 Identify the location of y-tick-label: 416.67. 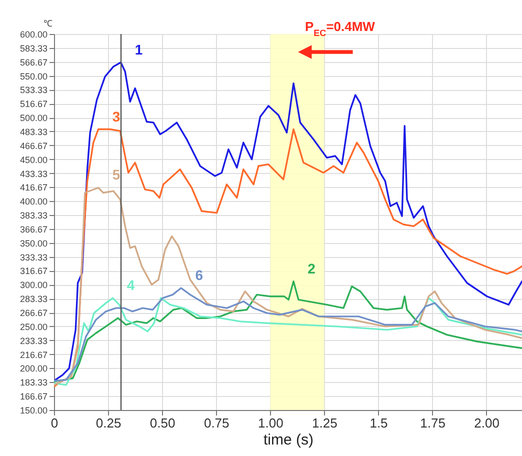
(34, 187).